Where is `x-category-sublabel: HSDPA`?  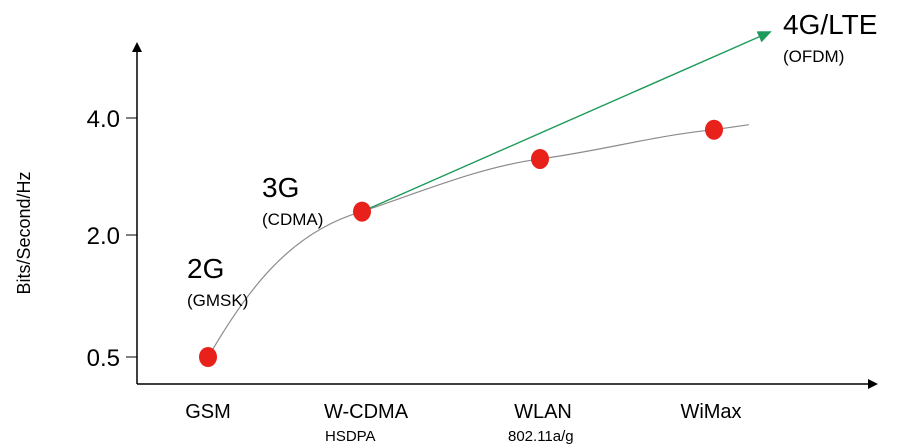 x-category-sublabel: HSDPA is located at coordinates (350, 436).